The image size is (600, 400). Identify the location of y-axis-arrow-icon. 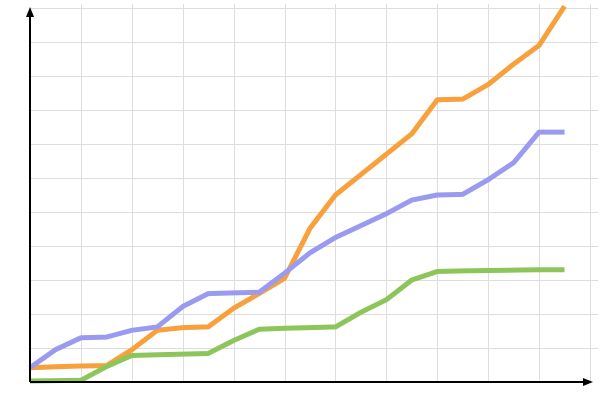
(30, 12).